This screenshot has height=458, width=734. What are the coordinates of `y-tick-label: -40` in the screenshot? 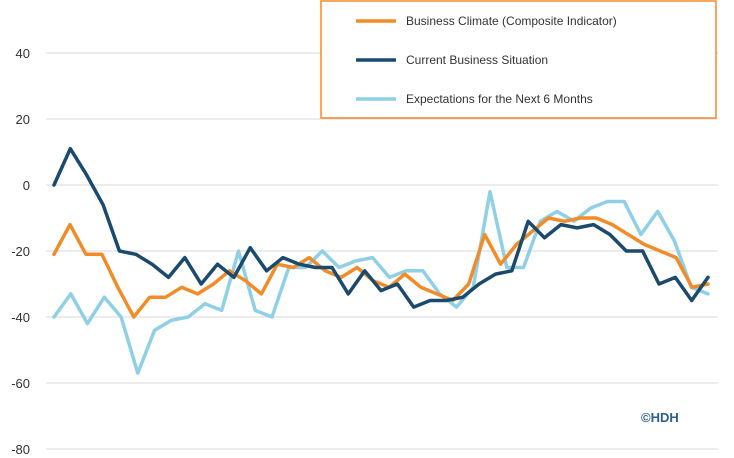 It's located at (20, 317).